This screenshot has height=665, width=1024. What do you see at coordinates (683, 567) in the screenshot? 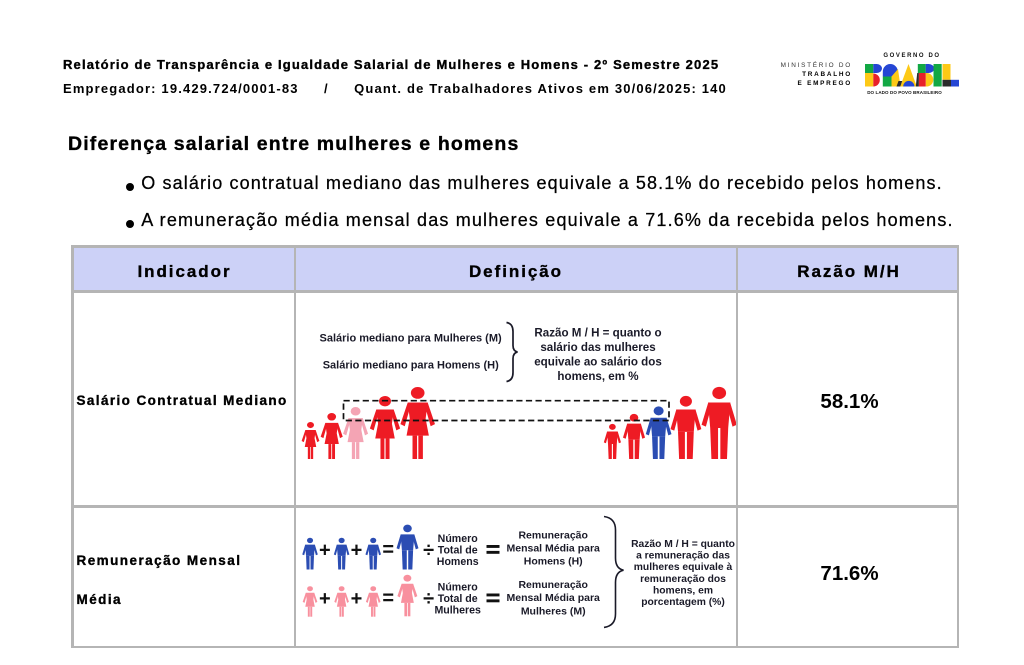
I see `svg-text: mulheres equivale à` at bounding box center [683, 567].